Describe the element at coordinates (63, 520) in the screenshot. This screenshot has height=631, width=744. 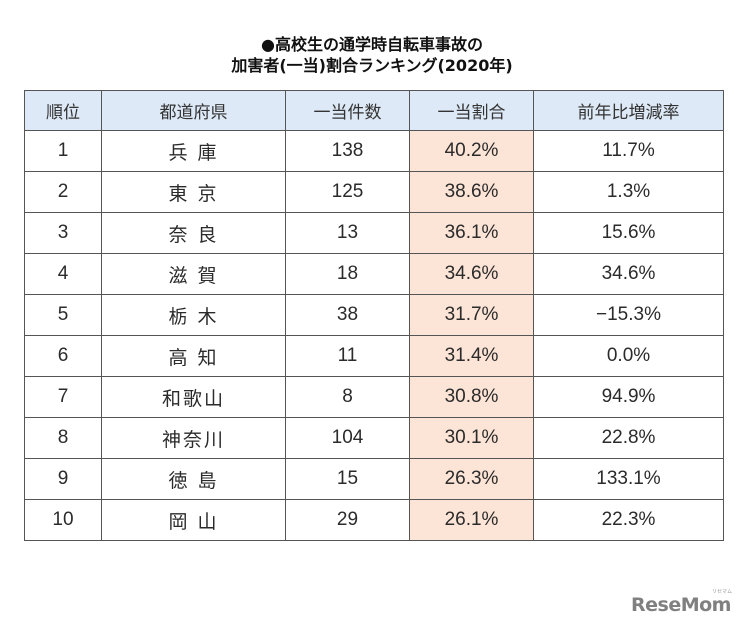
I see `cell-rank: 10` at that location.